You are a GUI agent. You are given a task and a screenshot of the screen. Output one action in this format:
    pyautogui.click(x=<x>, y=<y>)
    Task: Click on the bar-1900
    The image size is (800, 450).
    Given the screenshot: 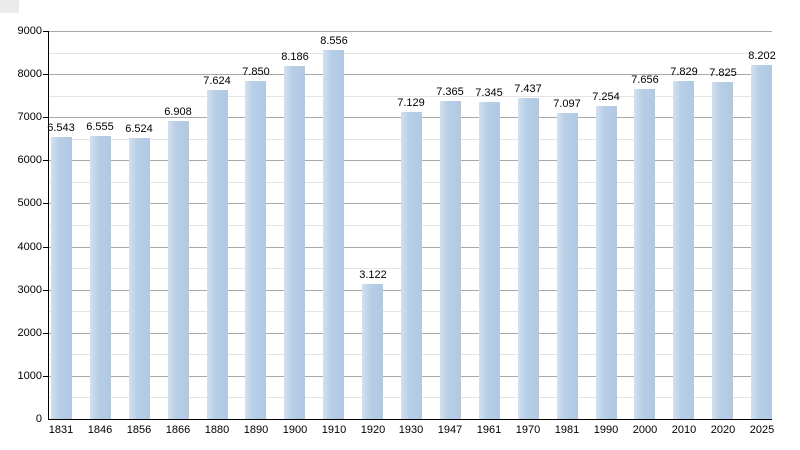 What is the action you would take?
    pyautogui.click(x=294, y=242)
    